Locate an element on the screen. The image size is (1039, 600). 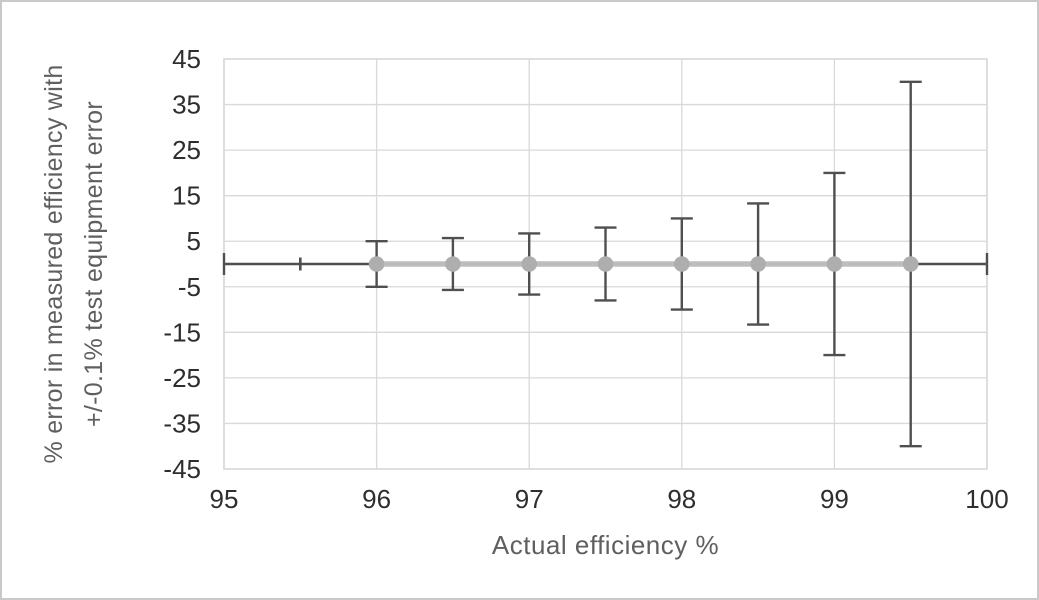
x-tick-label: 97 is located at coordinates (529, 499).